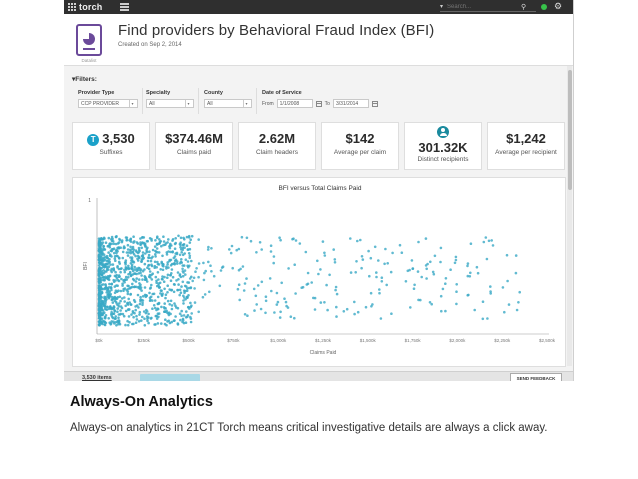 This screenshot has height=479, width=638. I want to click on stat-card-distinct-recipients: 301.32K Distinct recipients, so click(443, 146).